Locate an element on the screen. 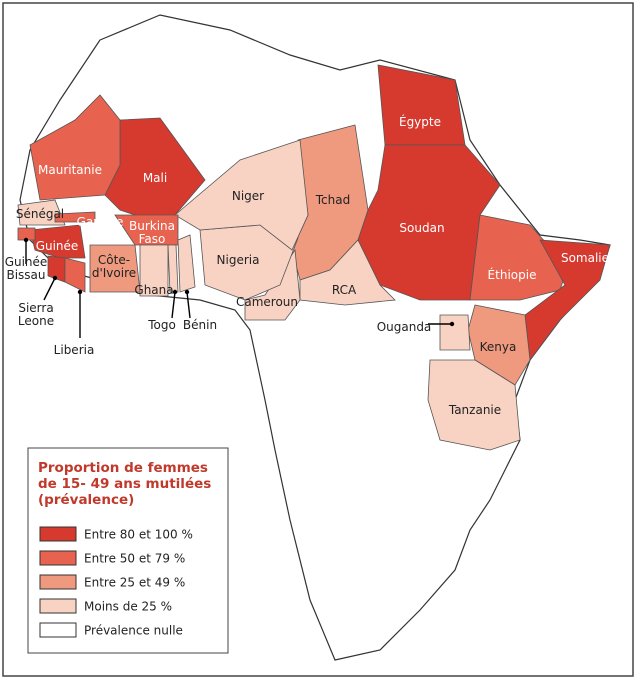 The image size is (636, 679). country-label-line: Togo is located at coordinates (161, 325).